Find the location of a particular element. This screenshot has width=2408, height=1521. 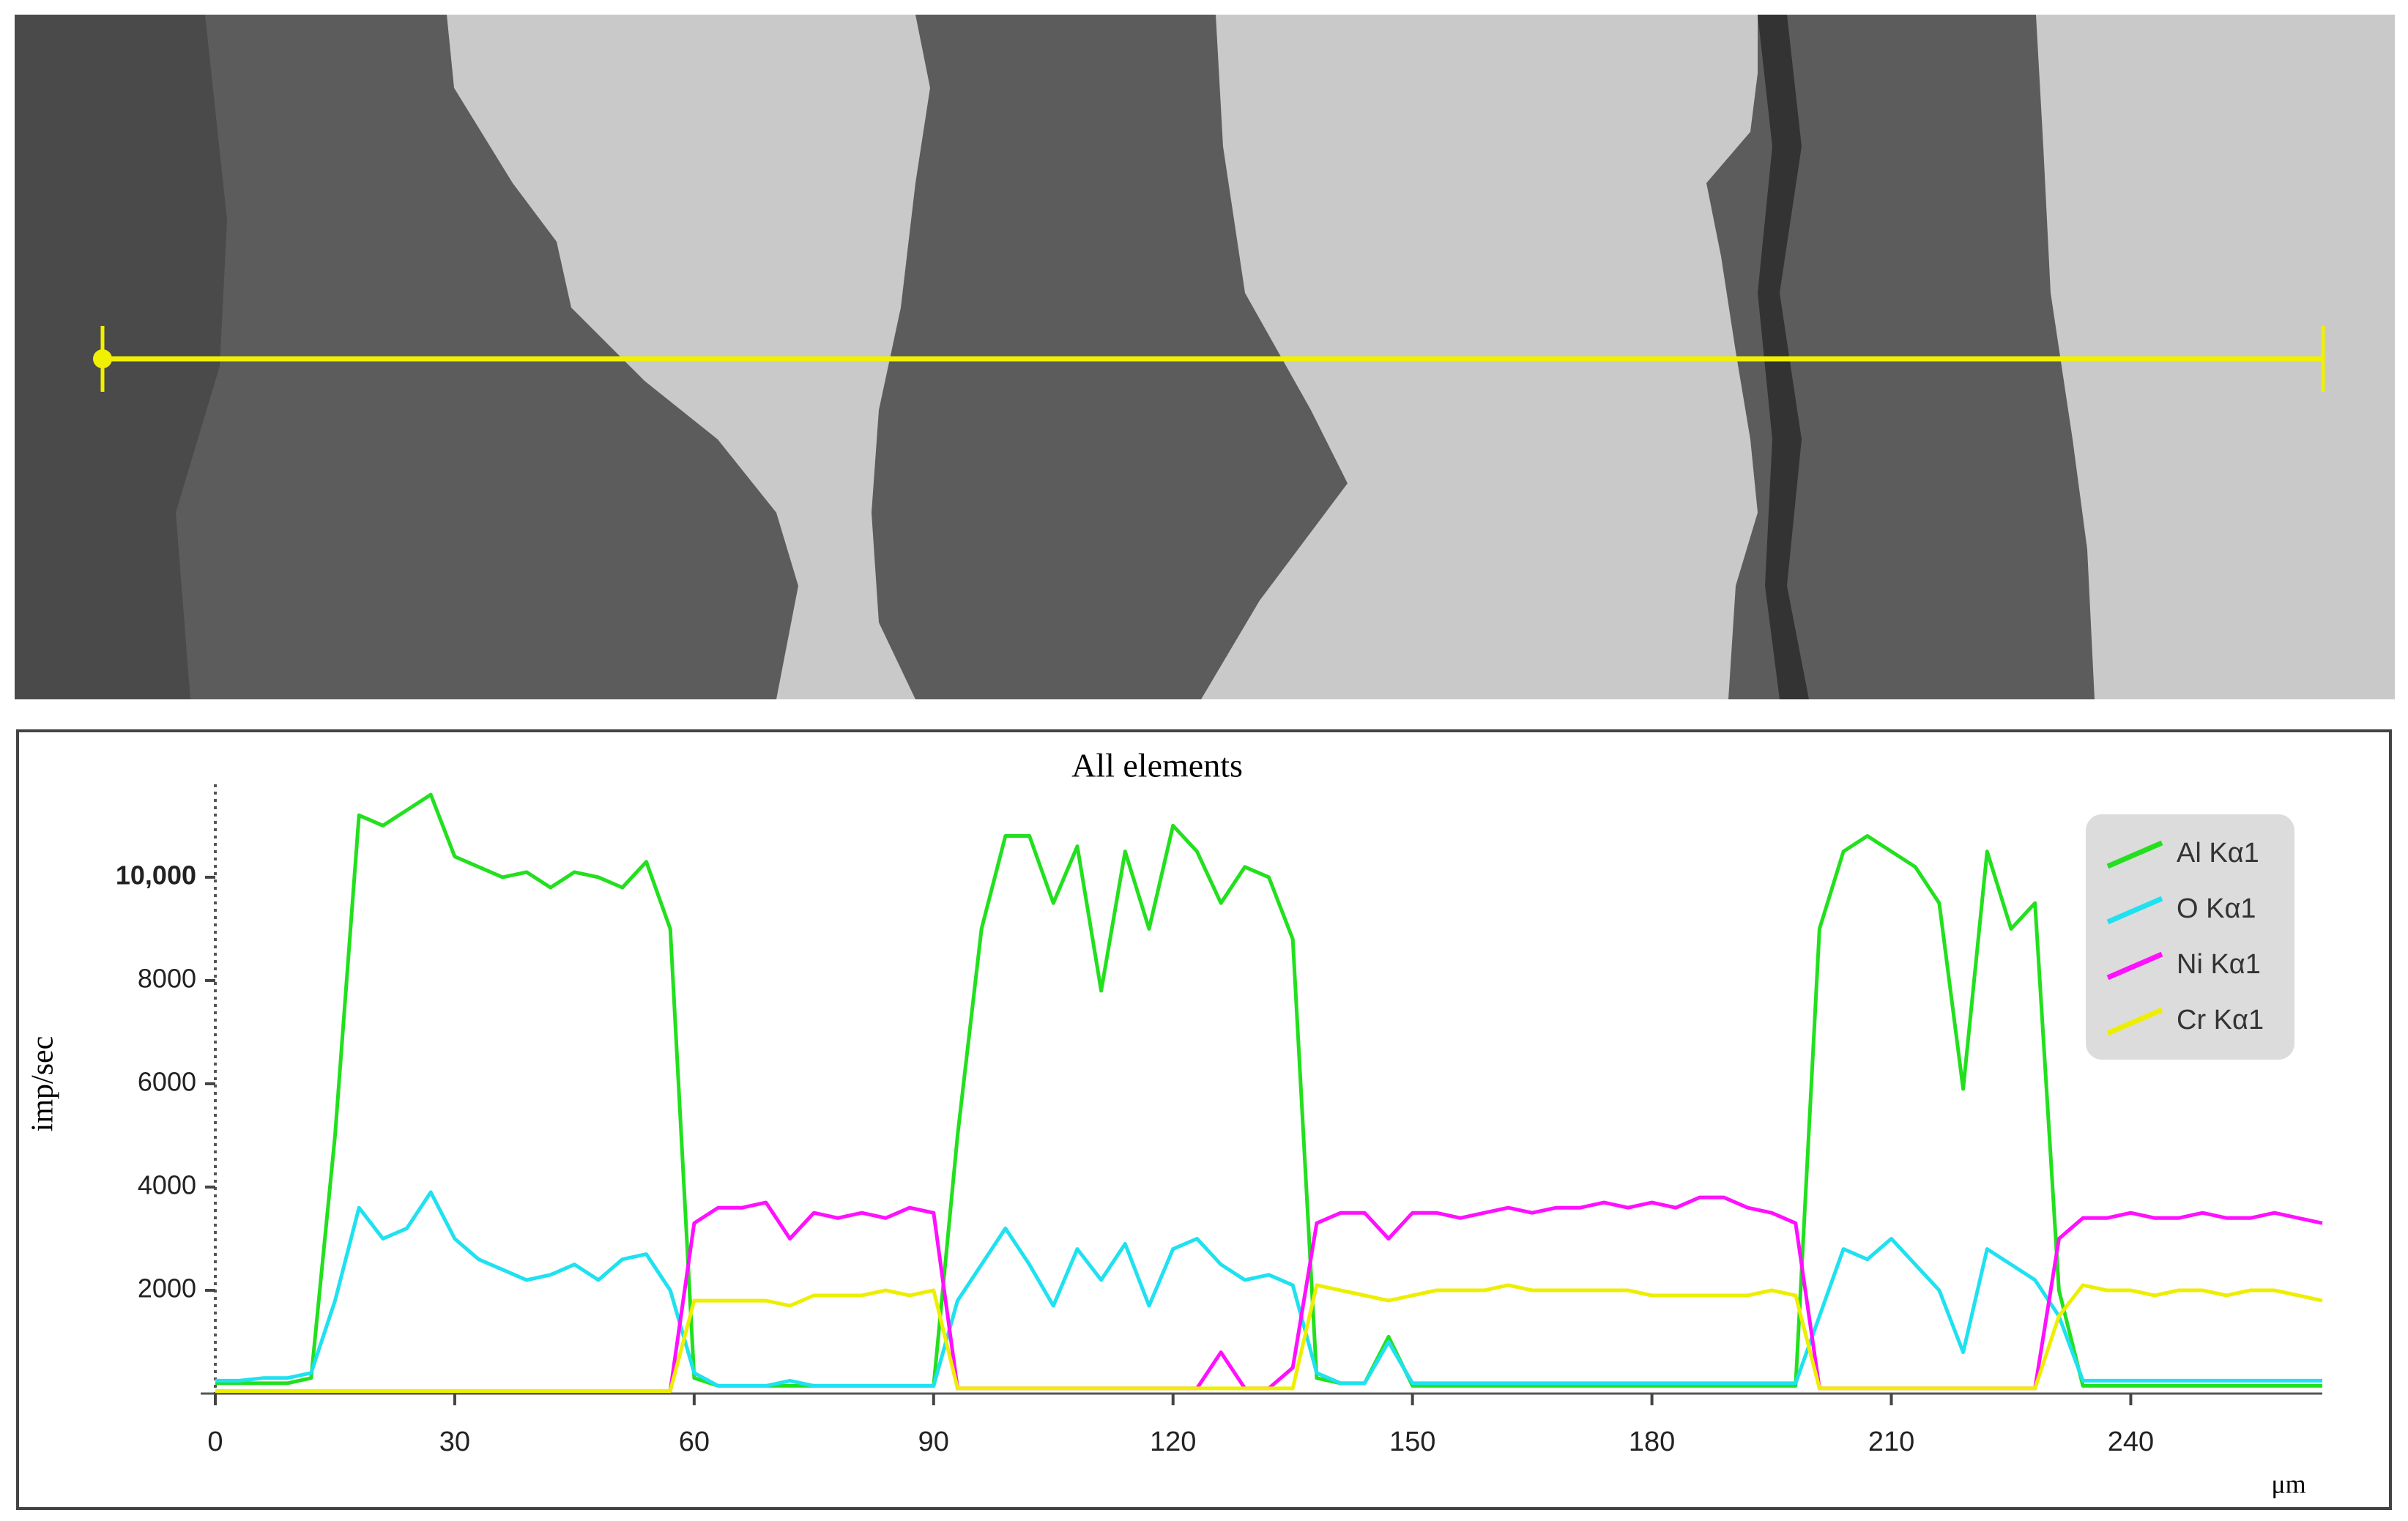

y-axis-label: imp/sec is located at coordinates (43, 1084).